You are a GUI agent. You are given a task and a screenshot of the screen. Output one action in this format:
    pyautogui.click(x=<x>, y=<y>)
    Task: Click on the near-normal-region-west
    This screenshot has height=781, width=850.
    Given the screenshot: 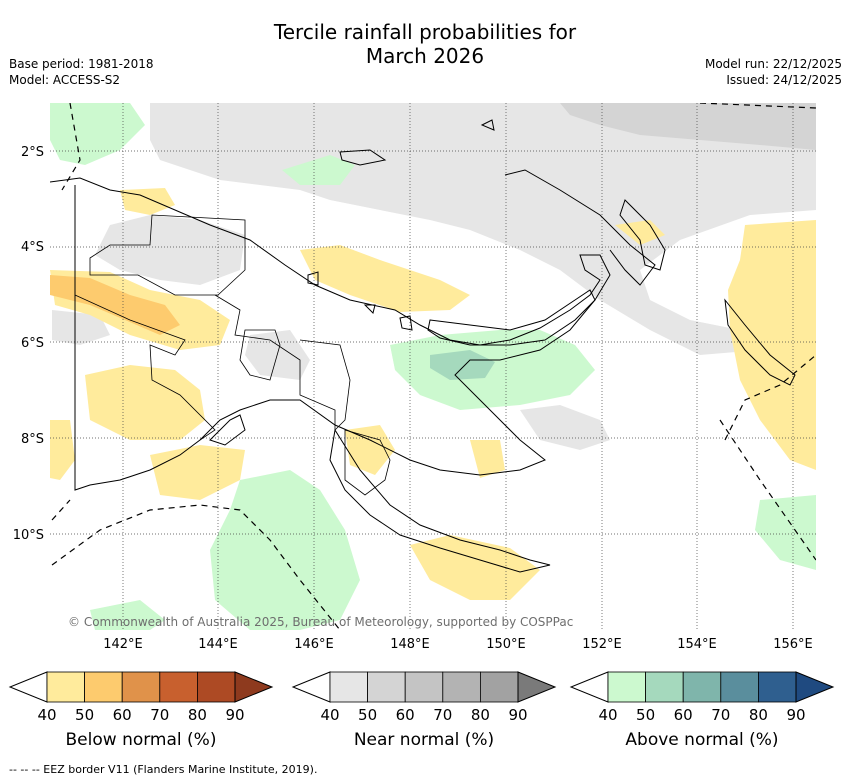 What is the action you would take?
    pyautogui.click(x=170, y=250)
    